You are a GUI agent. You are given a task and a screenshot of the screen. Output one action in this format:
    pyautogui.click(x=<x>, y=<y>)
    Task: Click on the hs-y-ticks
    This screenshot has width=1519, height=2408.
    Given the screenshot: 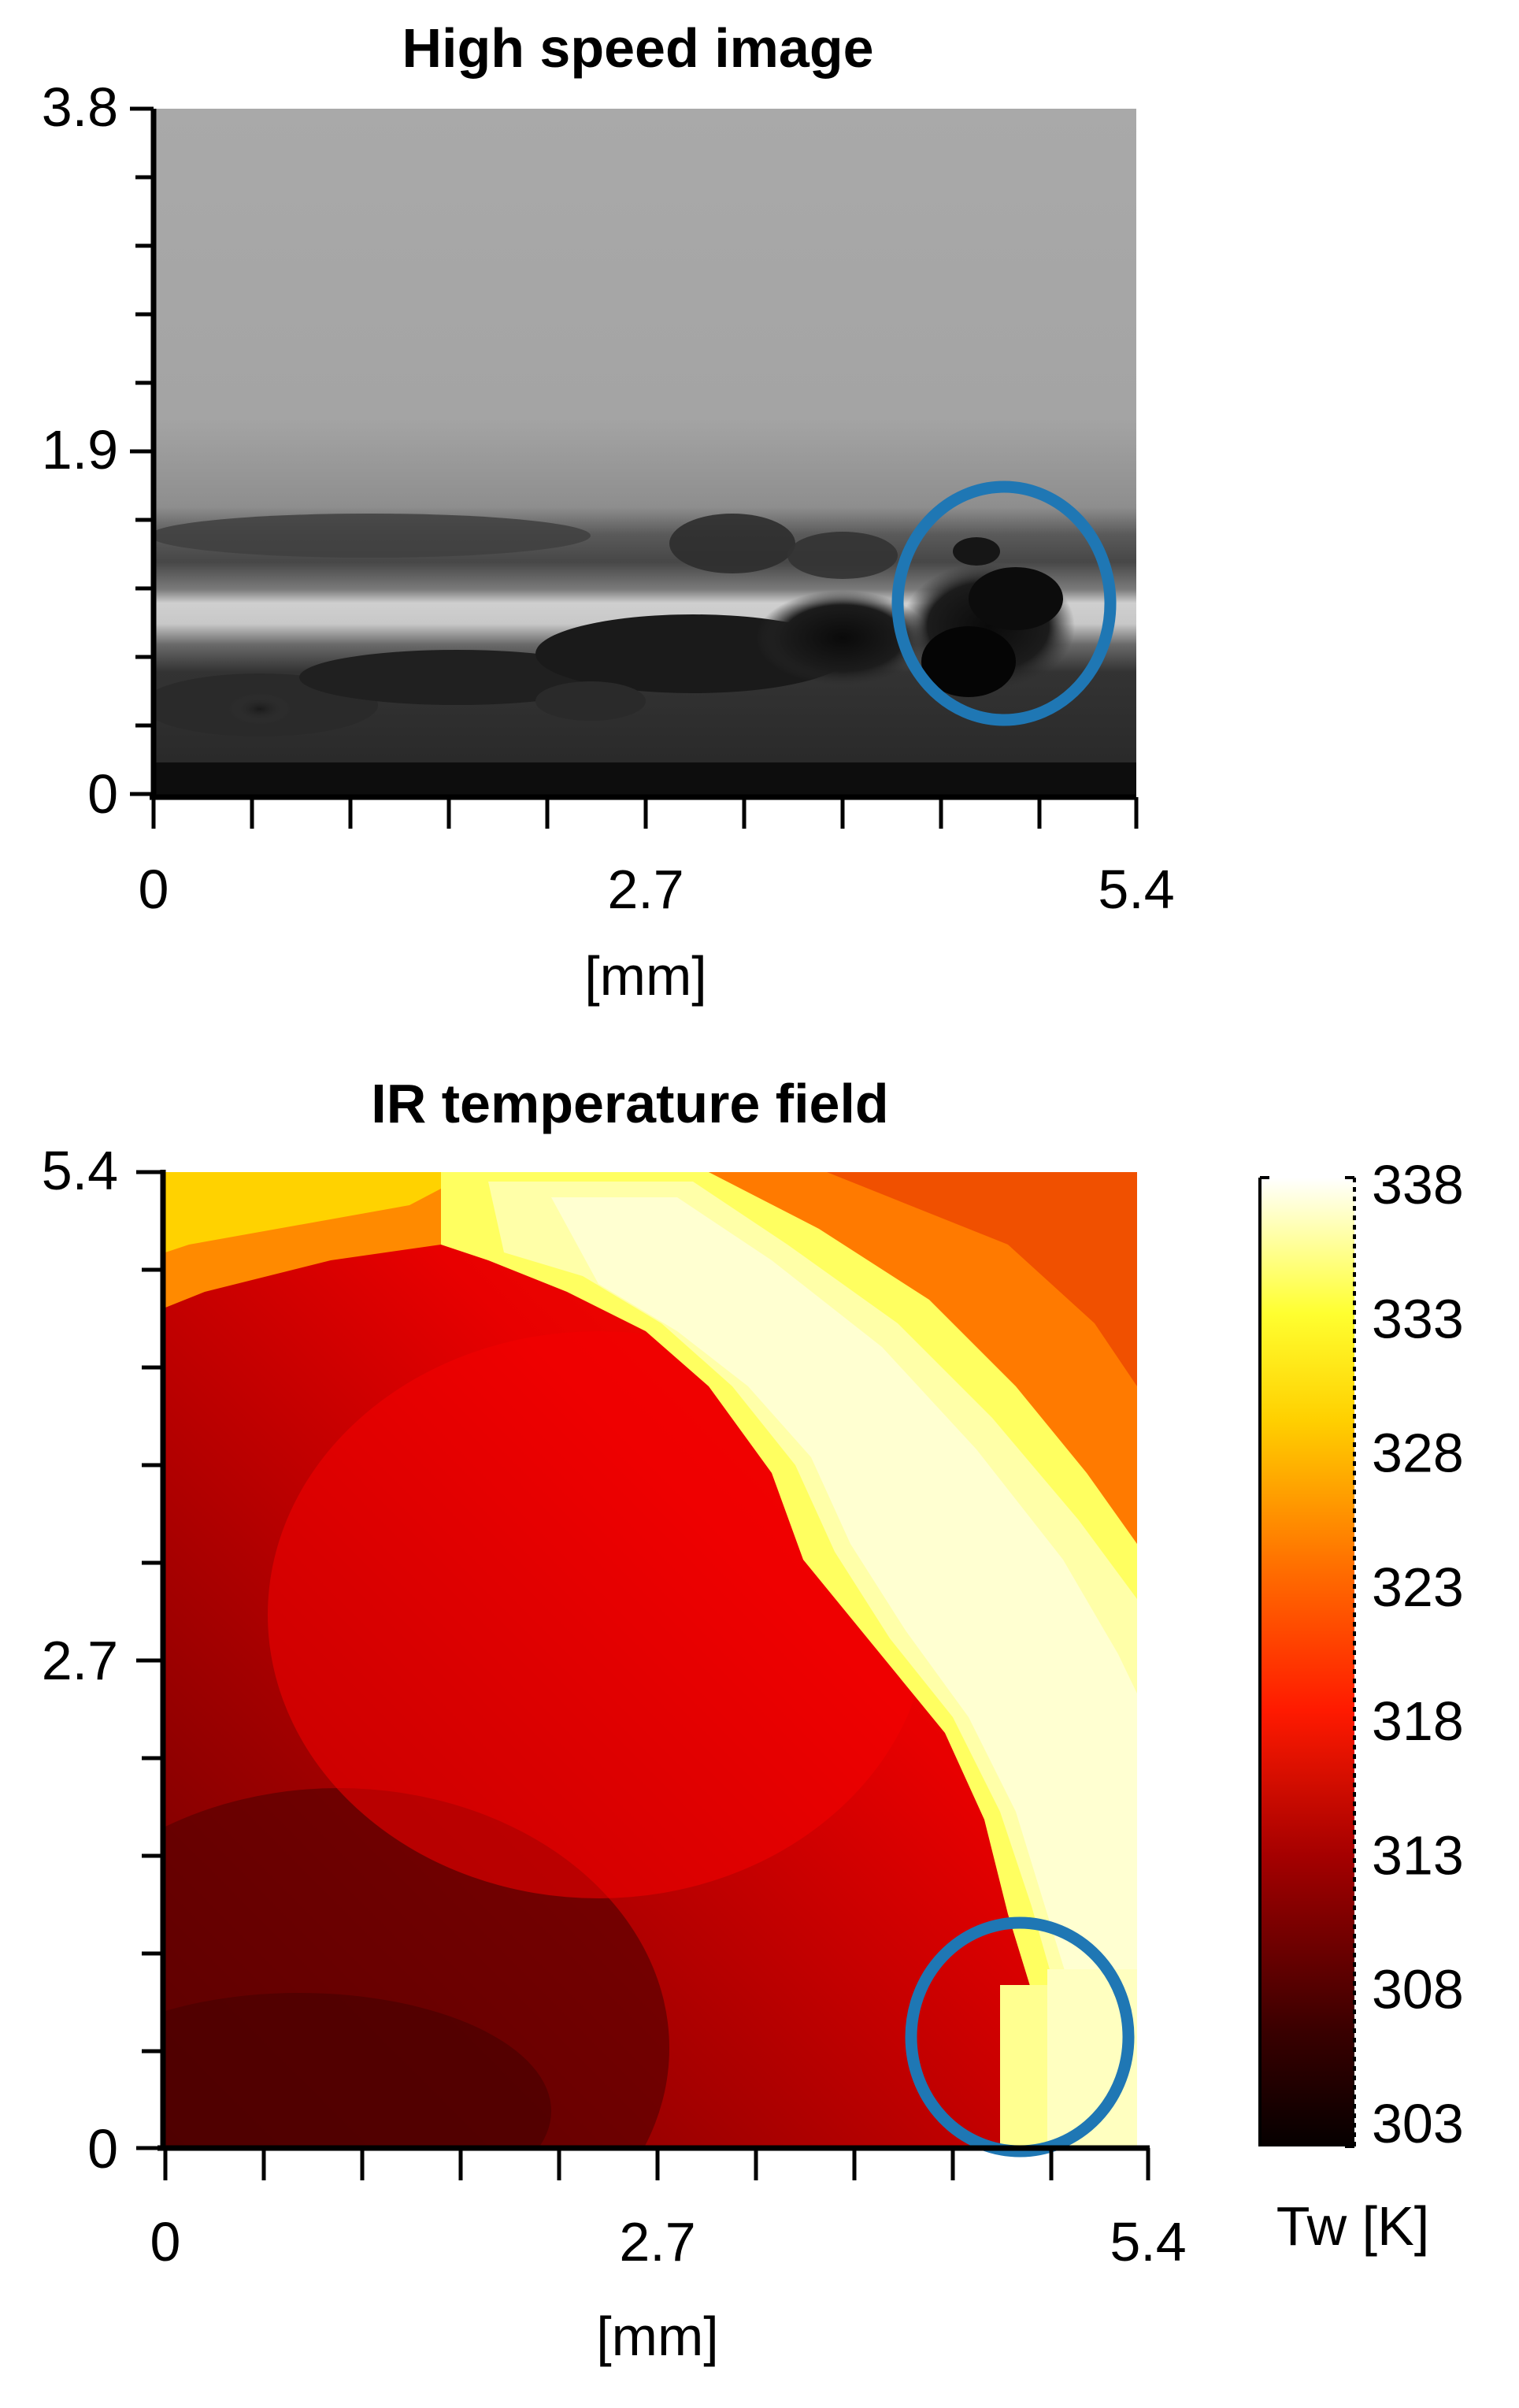 What is the action you would take?
    pyautogui.click(x=142, y=451)
    